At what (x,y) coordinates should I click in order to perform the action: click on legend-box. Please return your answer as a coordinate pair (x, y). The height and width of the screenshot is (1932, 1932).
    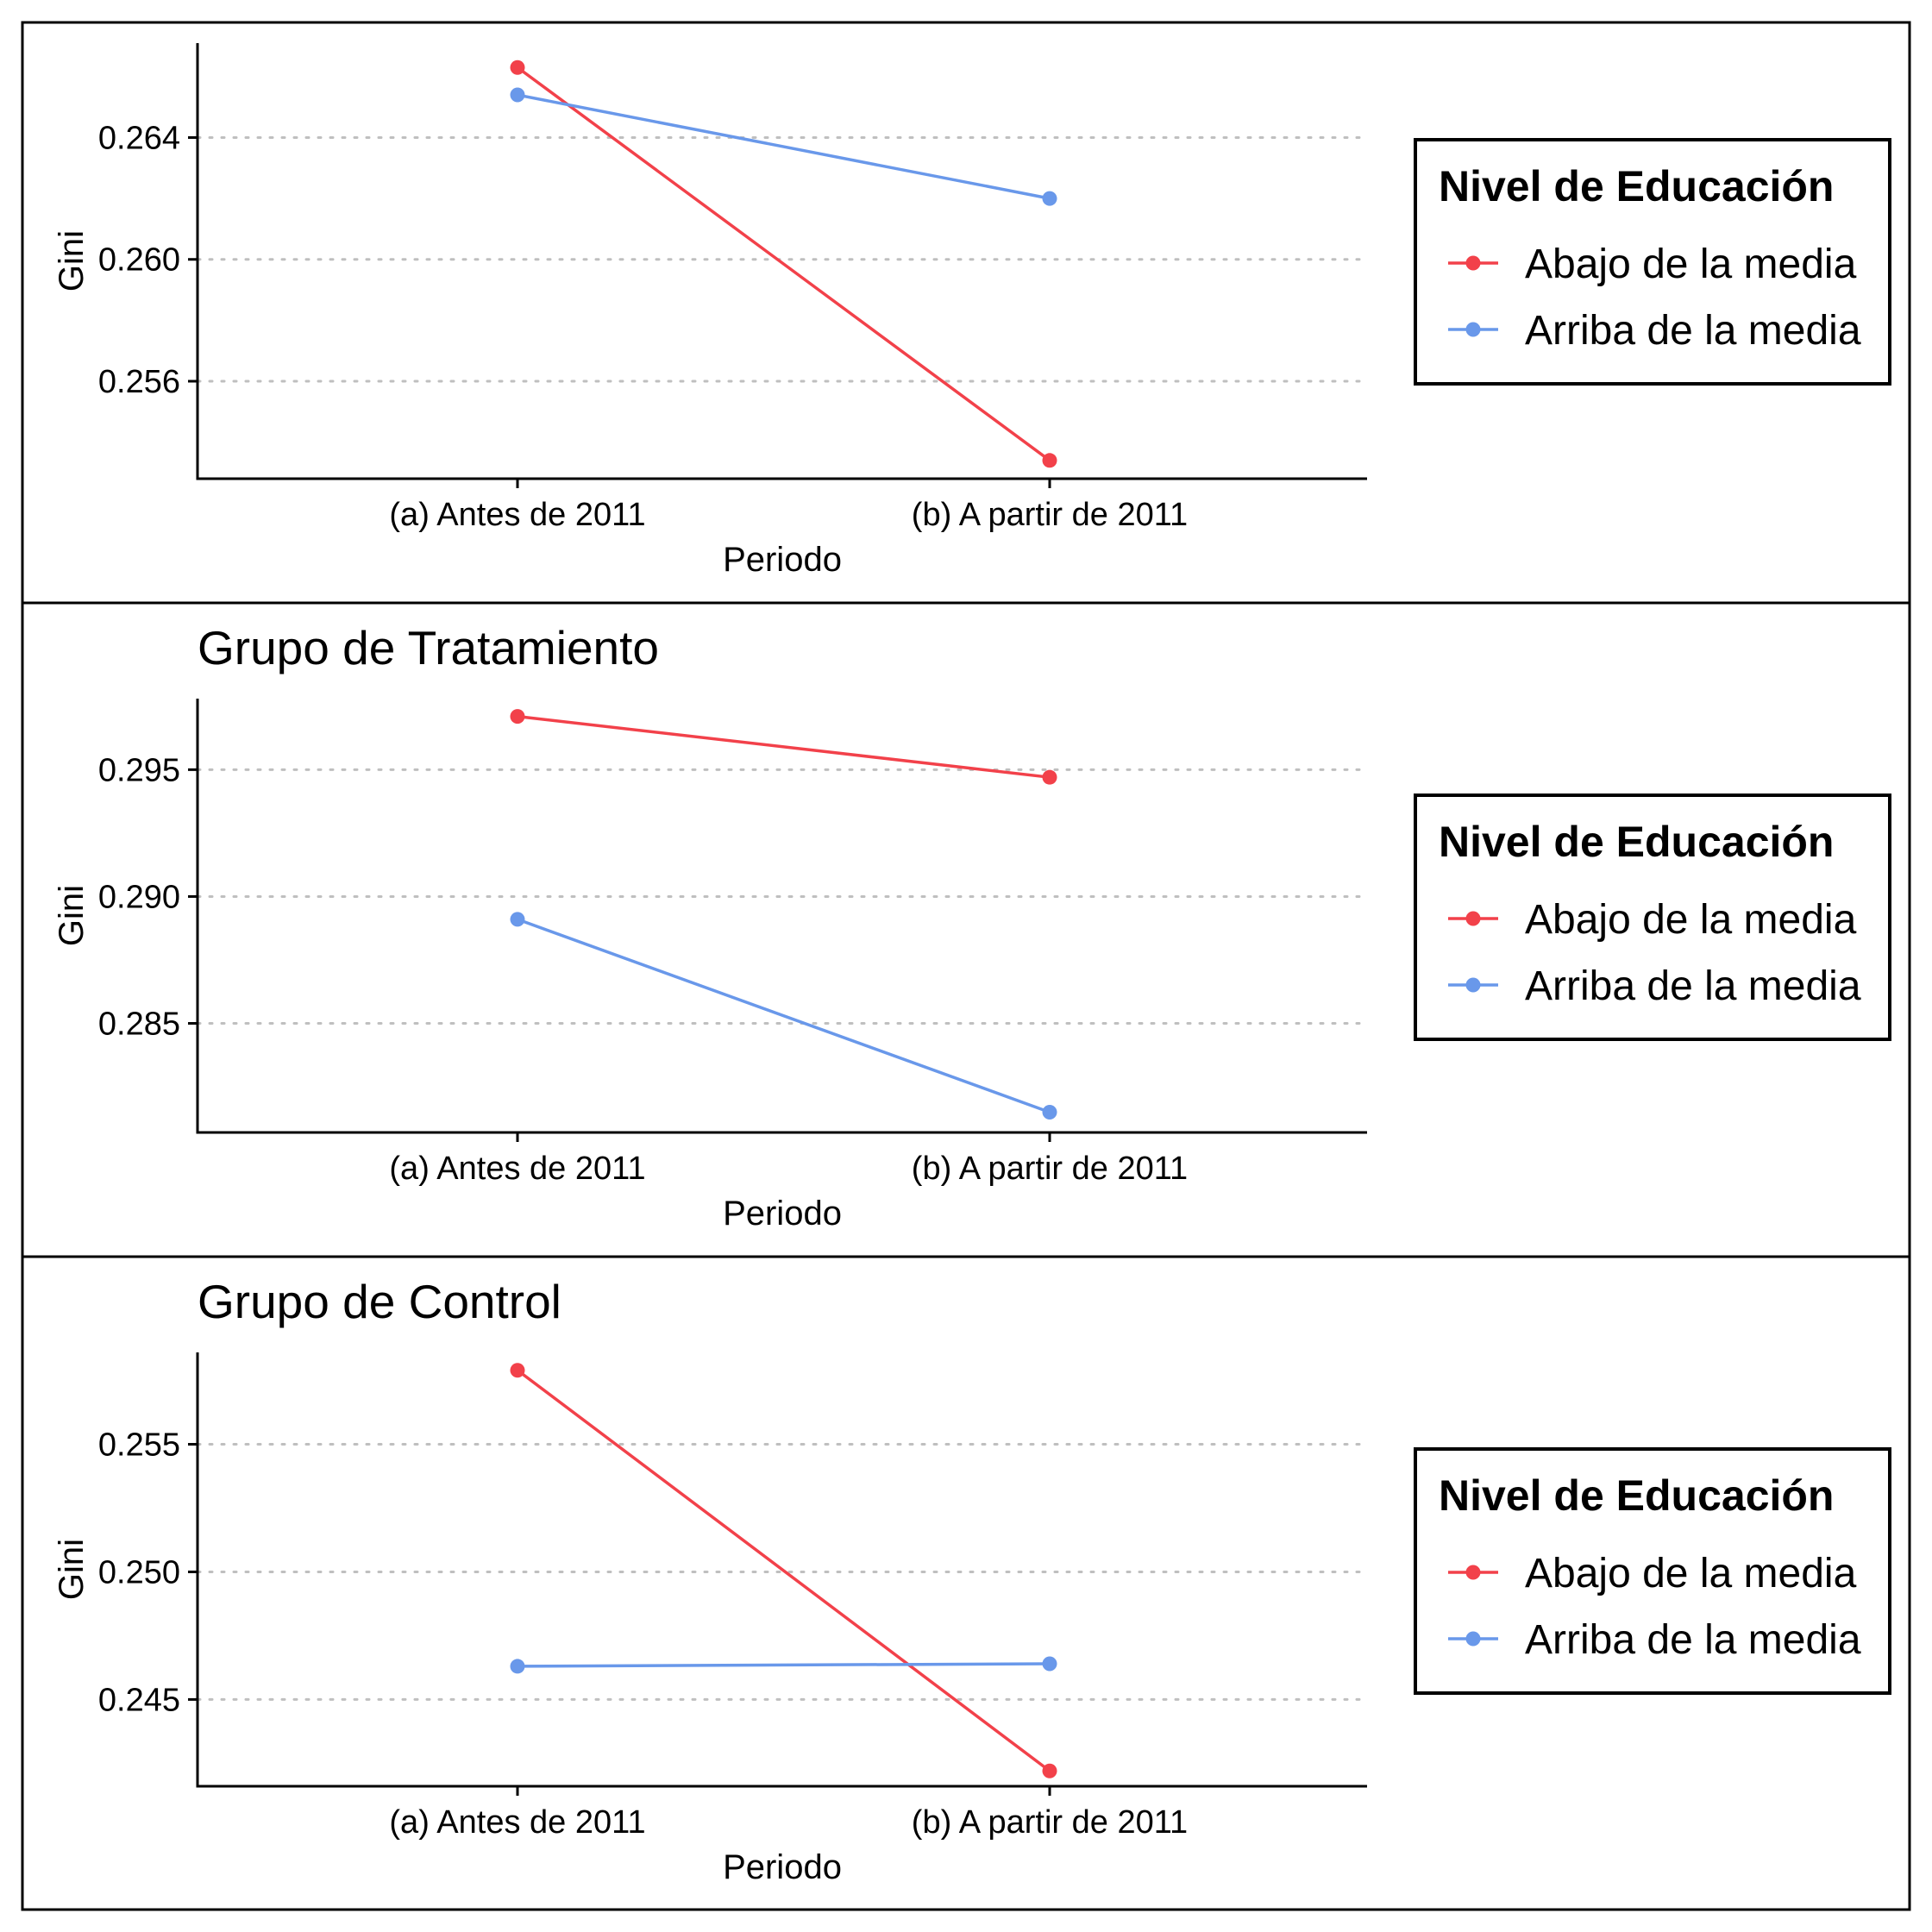
    Looking at the image, I should click on (1652, 1571).